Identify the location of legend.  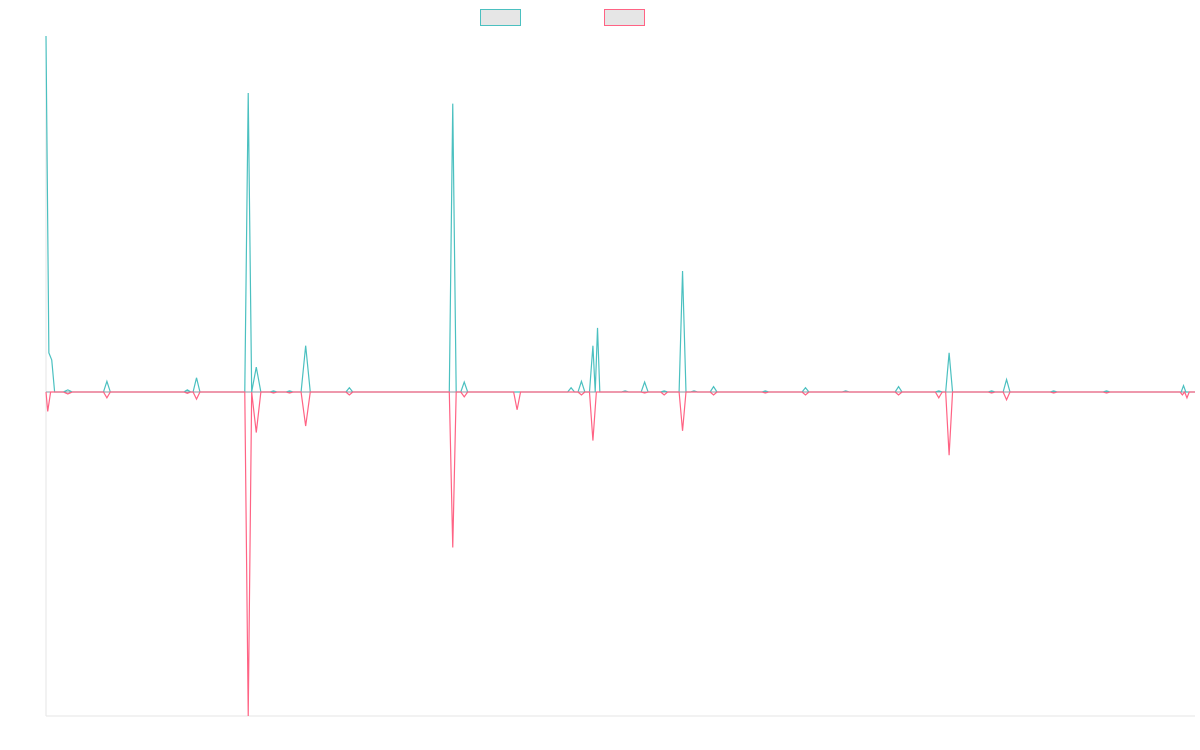
(562, 17).